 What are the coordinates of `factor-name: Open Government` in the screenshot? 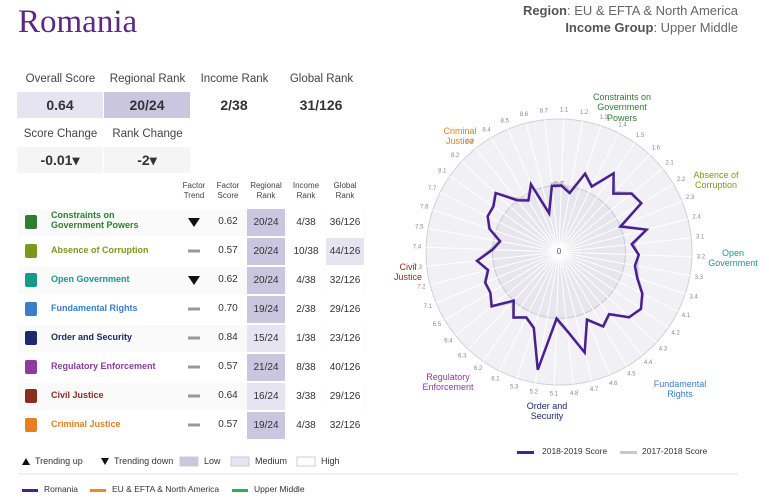 It's located at (90, 279).